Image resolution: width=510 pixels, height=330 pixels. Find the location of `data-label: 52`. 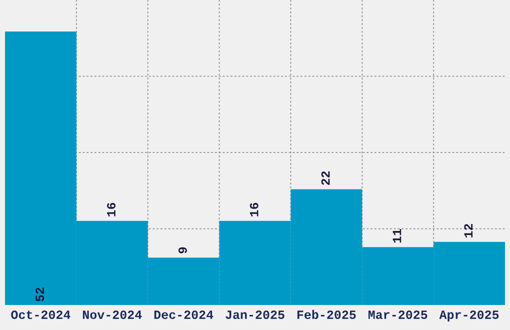

data-label: 52 is located at coordinates (40, 295).